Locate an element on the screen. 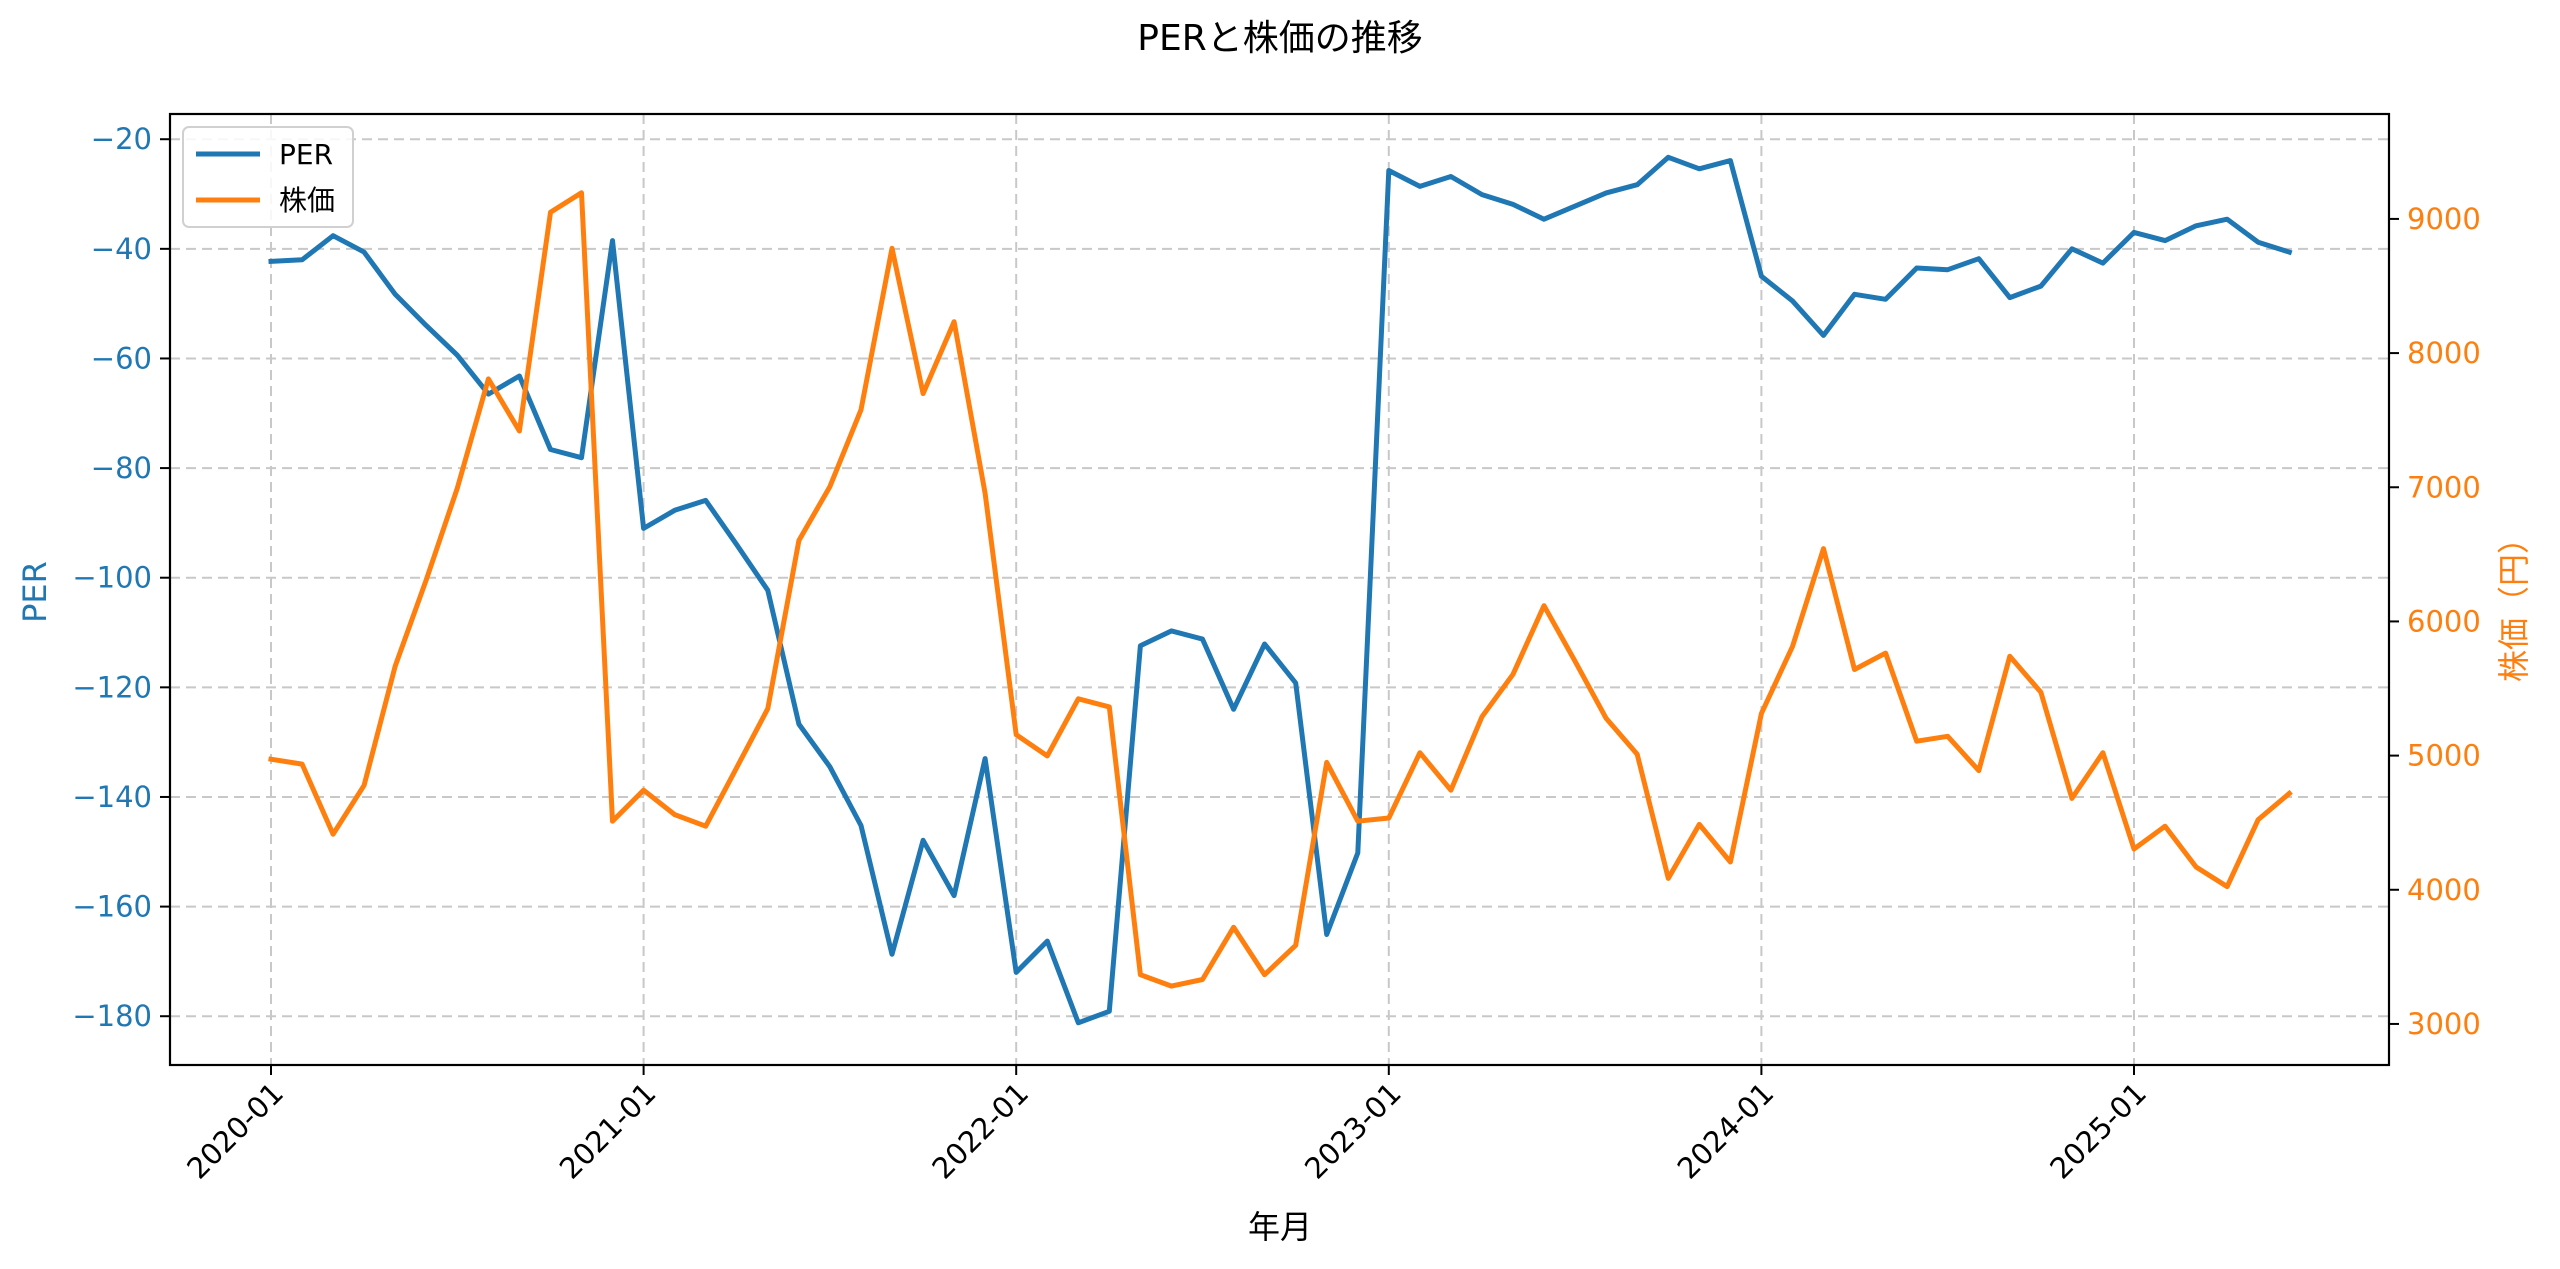 This screenshot has height=1269, width=2560. y-tick-label: −120 is located at coordinates (112, 687).